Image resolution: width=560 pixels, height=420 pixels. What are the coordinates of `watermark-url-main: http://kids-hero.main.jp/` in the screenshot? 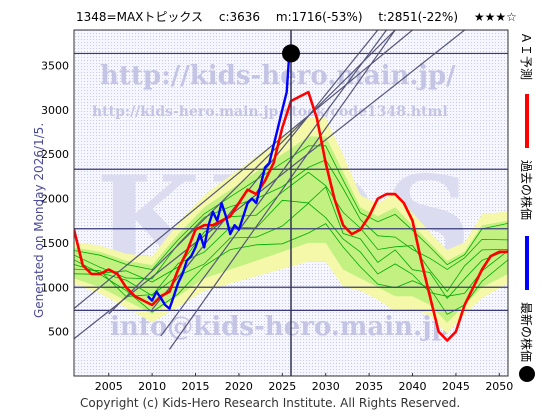 It's located at (278, 76).